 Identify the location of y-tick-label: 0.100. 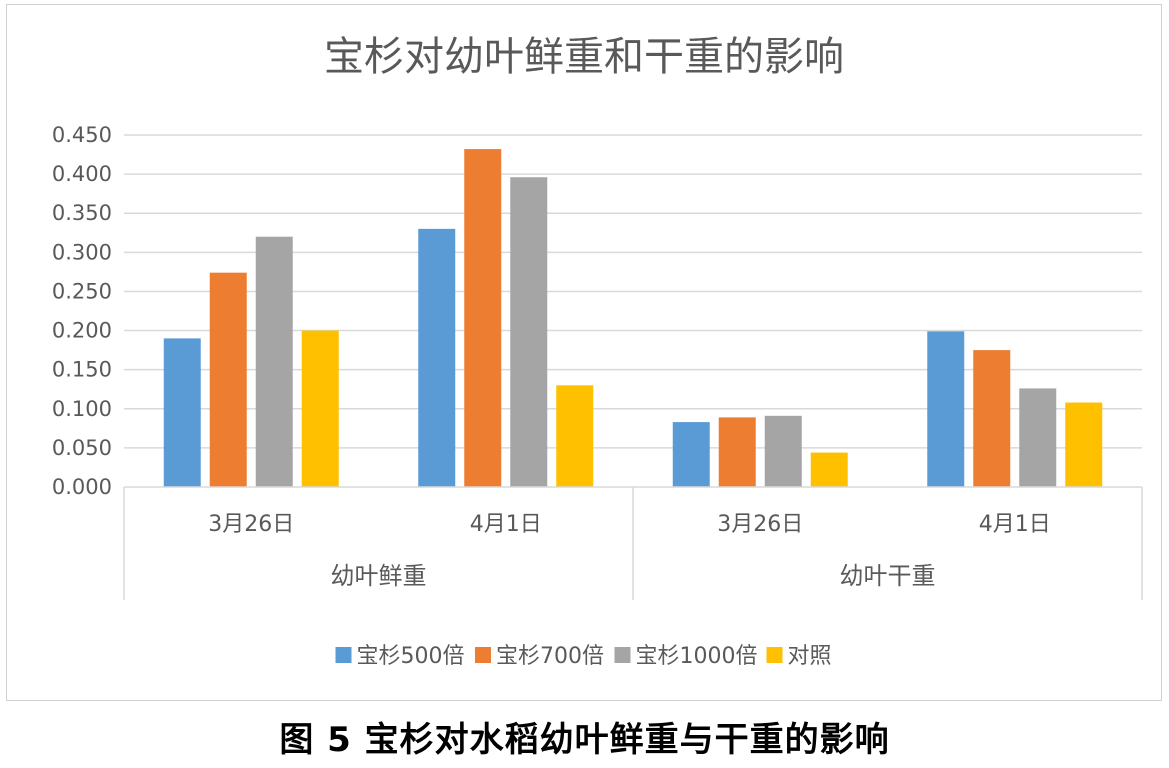
(82, 409).